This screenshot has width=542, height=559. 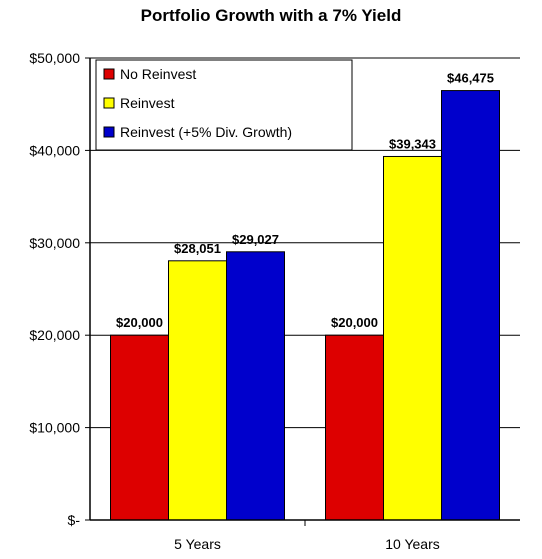 I want to click on x-tick-label: 10 Years, so click(x=412, y=544).